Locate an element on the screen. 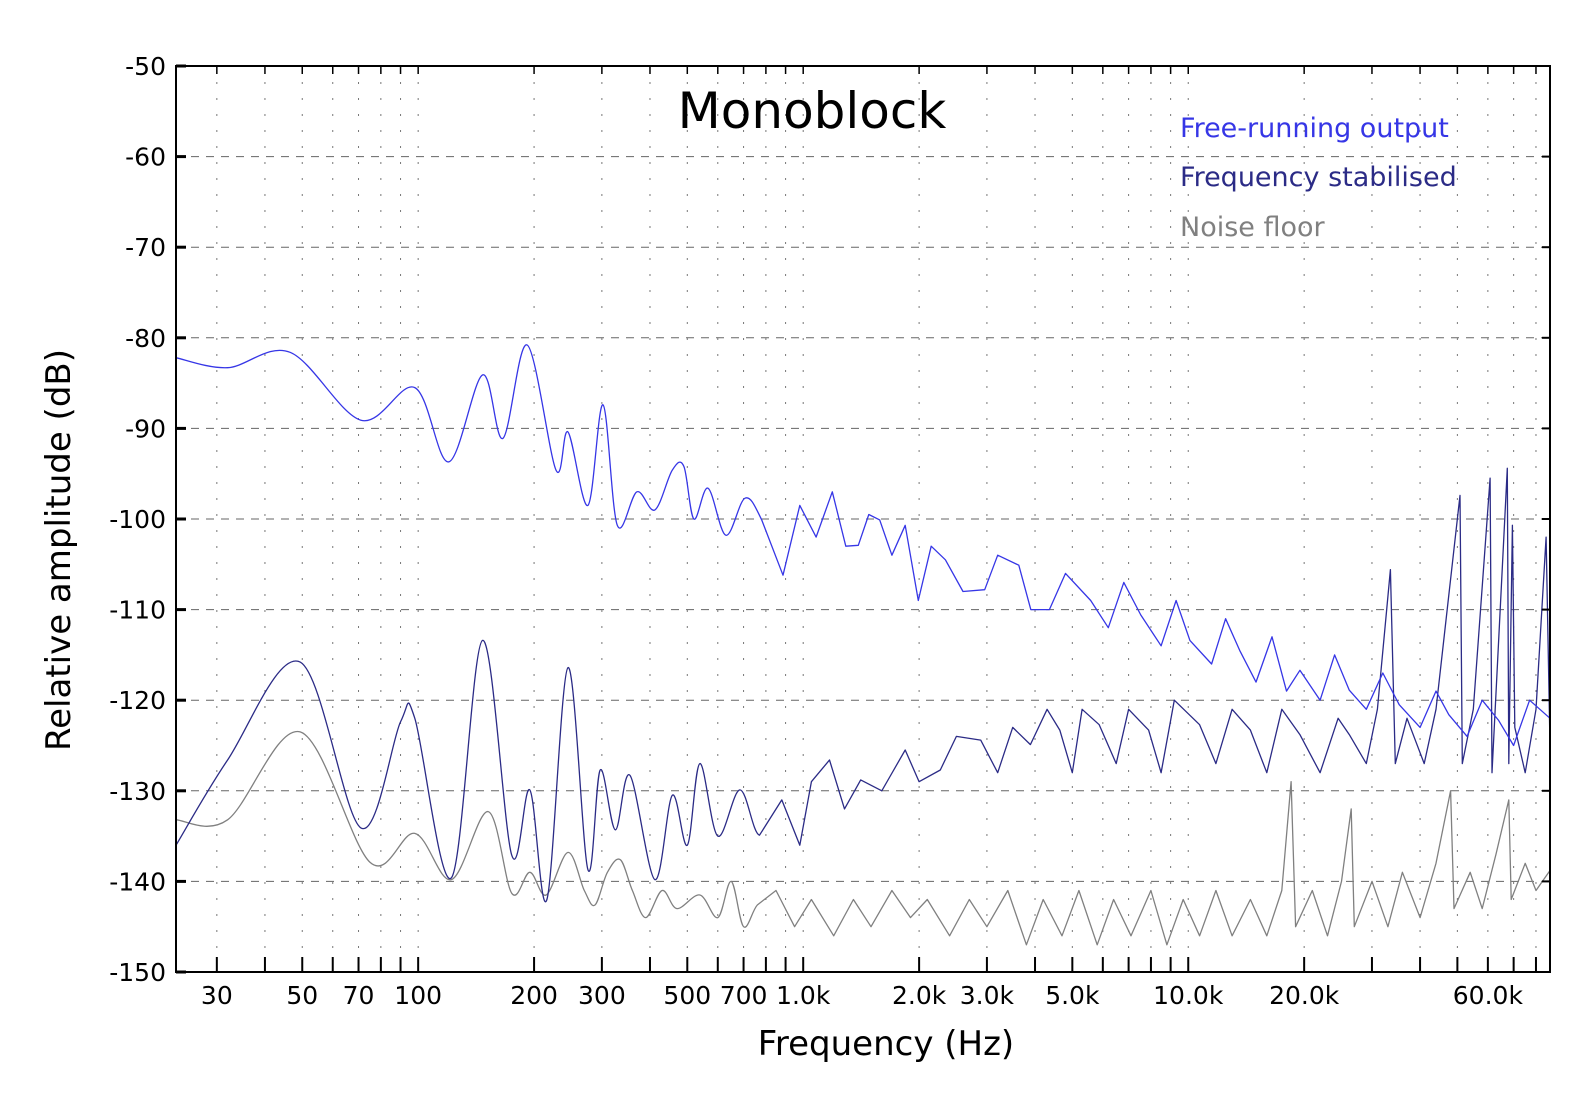 This screenshot has height=1095, width=1581. x-tick-label: 10.0k is located at coordinates (1188, 995).